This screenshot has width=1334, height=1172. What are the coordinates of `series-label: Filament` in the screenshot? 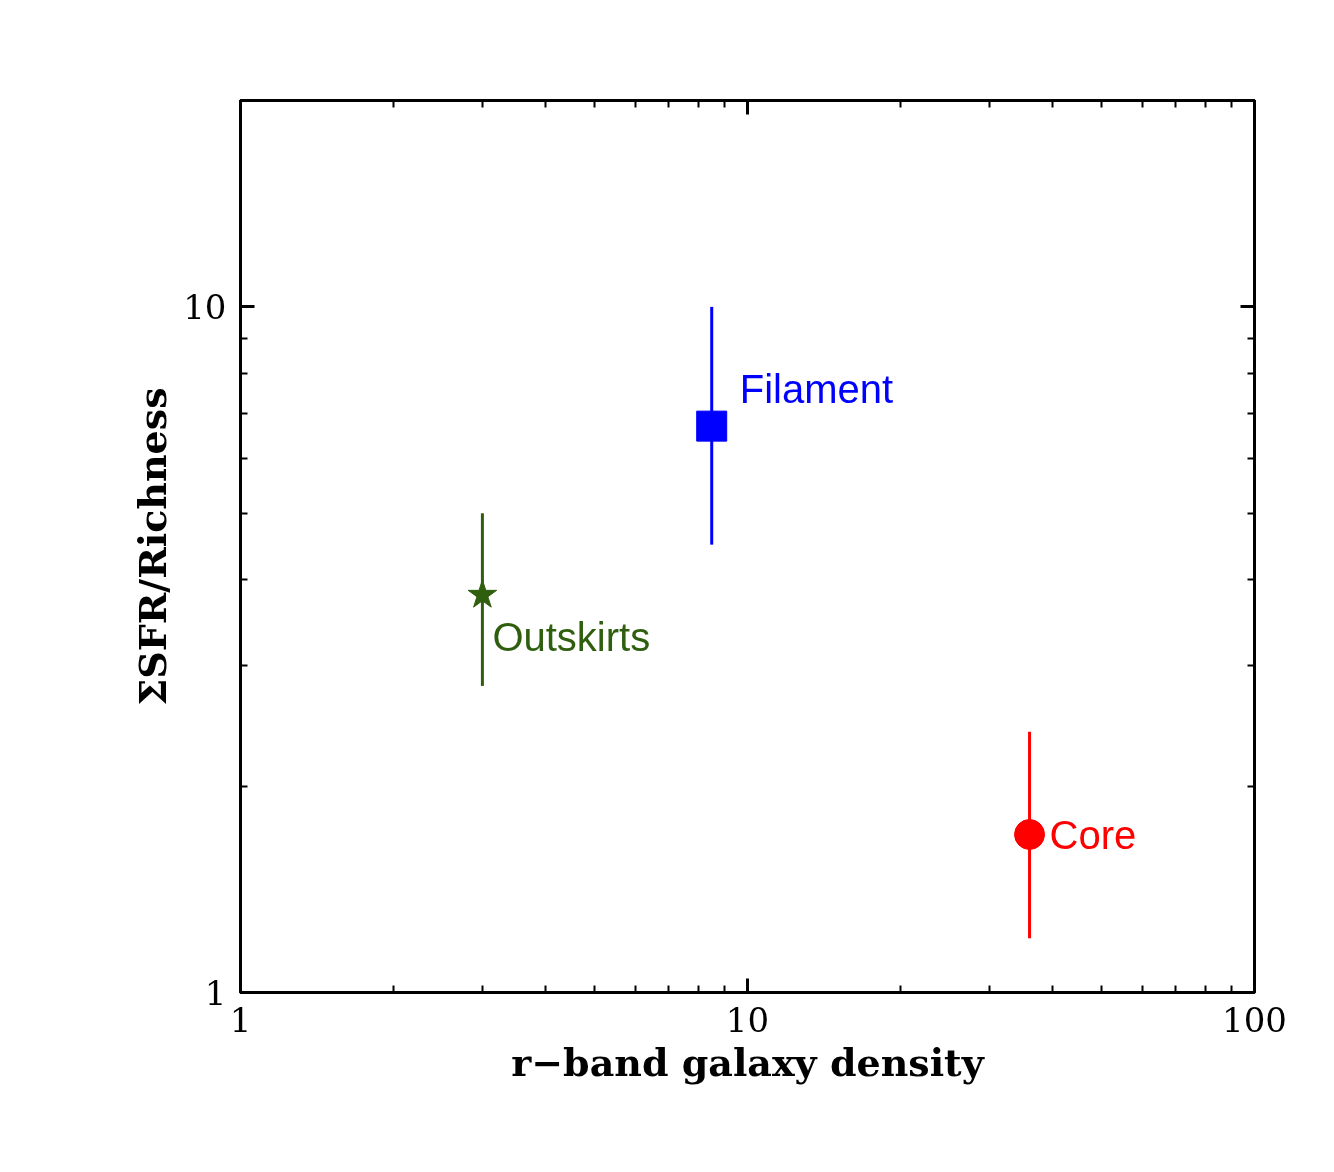 It's located at (816, 389).